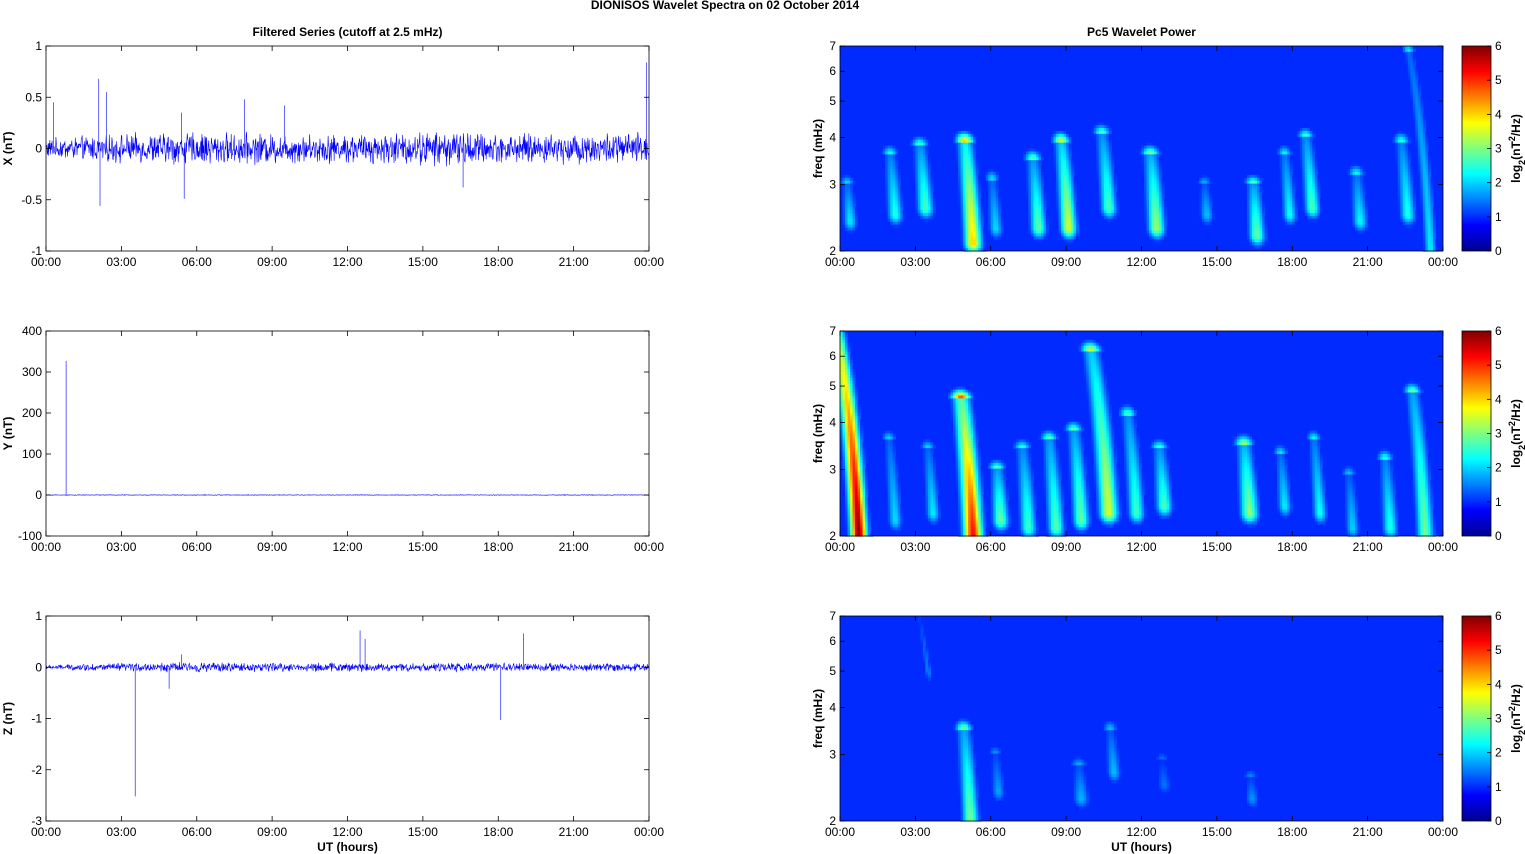 The height and width of the screenshot is (854, 1525). What do you see at coordinates (832, 46) in the screenshot?
I see `y-tick-label: 7` at bounding box center [832, 46].